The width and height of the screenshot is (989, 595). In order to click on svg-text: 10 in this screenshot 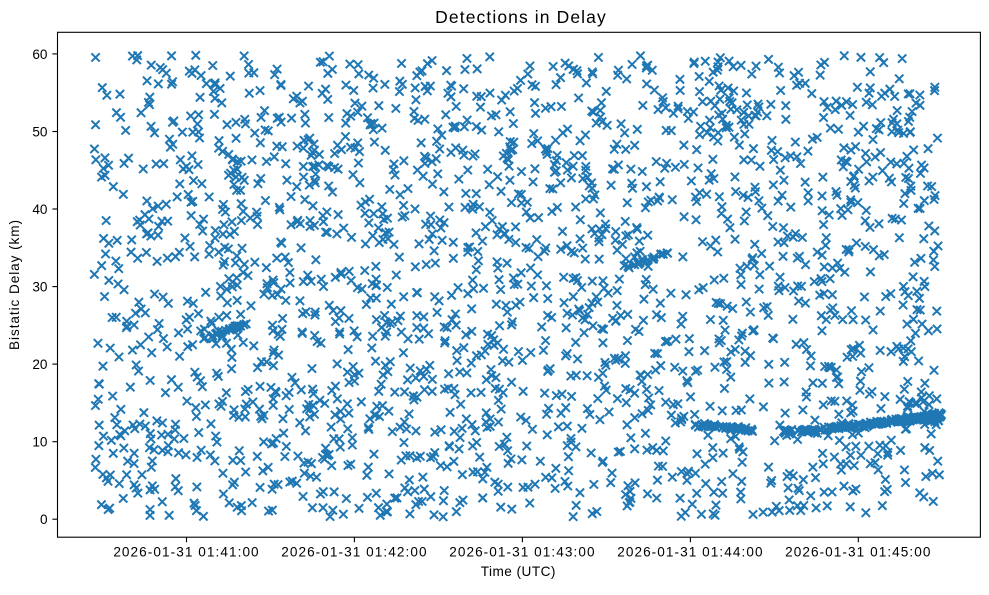, I will do `click(40, 442)`.